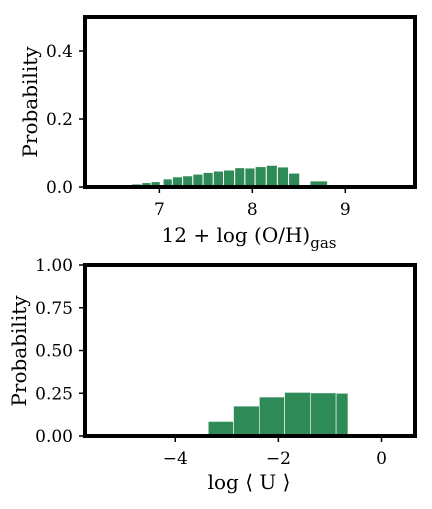 The image size is (432, 509). I want to click on ionization-y-tick-label-2: 0.50, so click(54, 352).